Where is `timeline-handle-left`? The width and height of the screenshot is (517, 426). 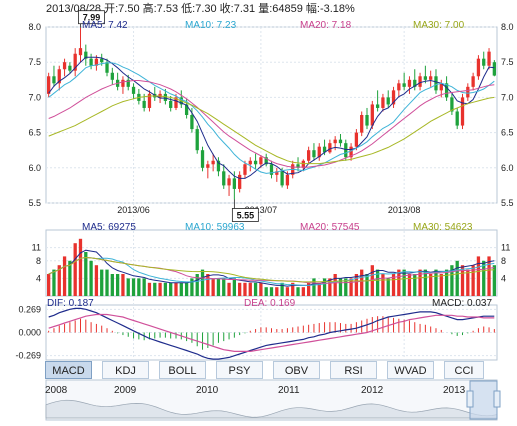 timeline-handle-left is located at coordinates (470, 399).